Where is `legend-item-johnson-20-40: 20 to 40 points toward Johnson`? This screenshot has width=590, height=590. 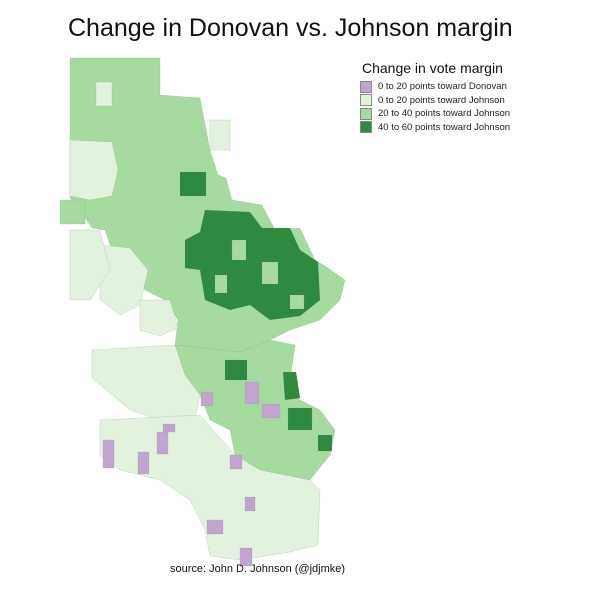
legend-item-johnson-20-40: 20 to 40 points toward Johnson is located at coordinates (460, 114).